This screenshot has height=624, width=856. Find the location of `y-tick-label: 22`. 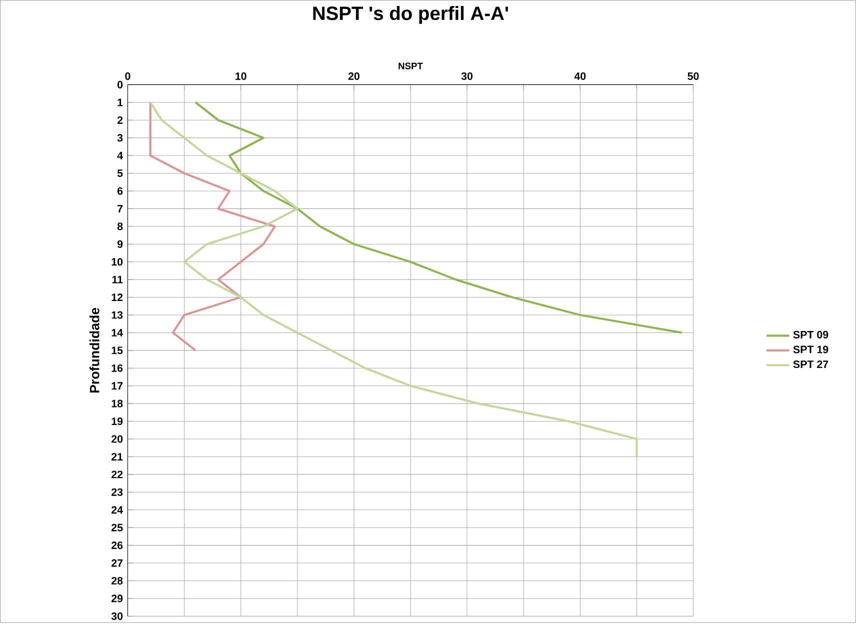

y-tick-label: 22 is located at coordinates (117, 474).